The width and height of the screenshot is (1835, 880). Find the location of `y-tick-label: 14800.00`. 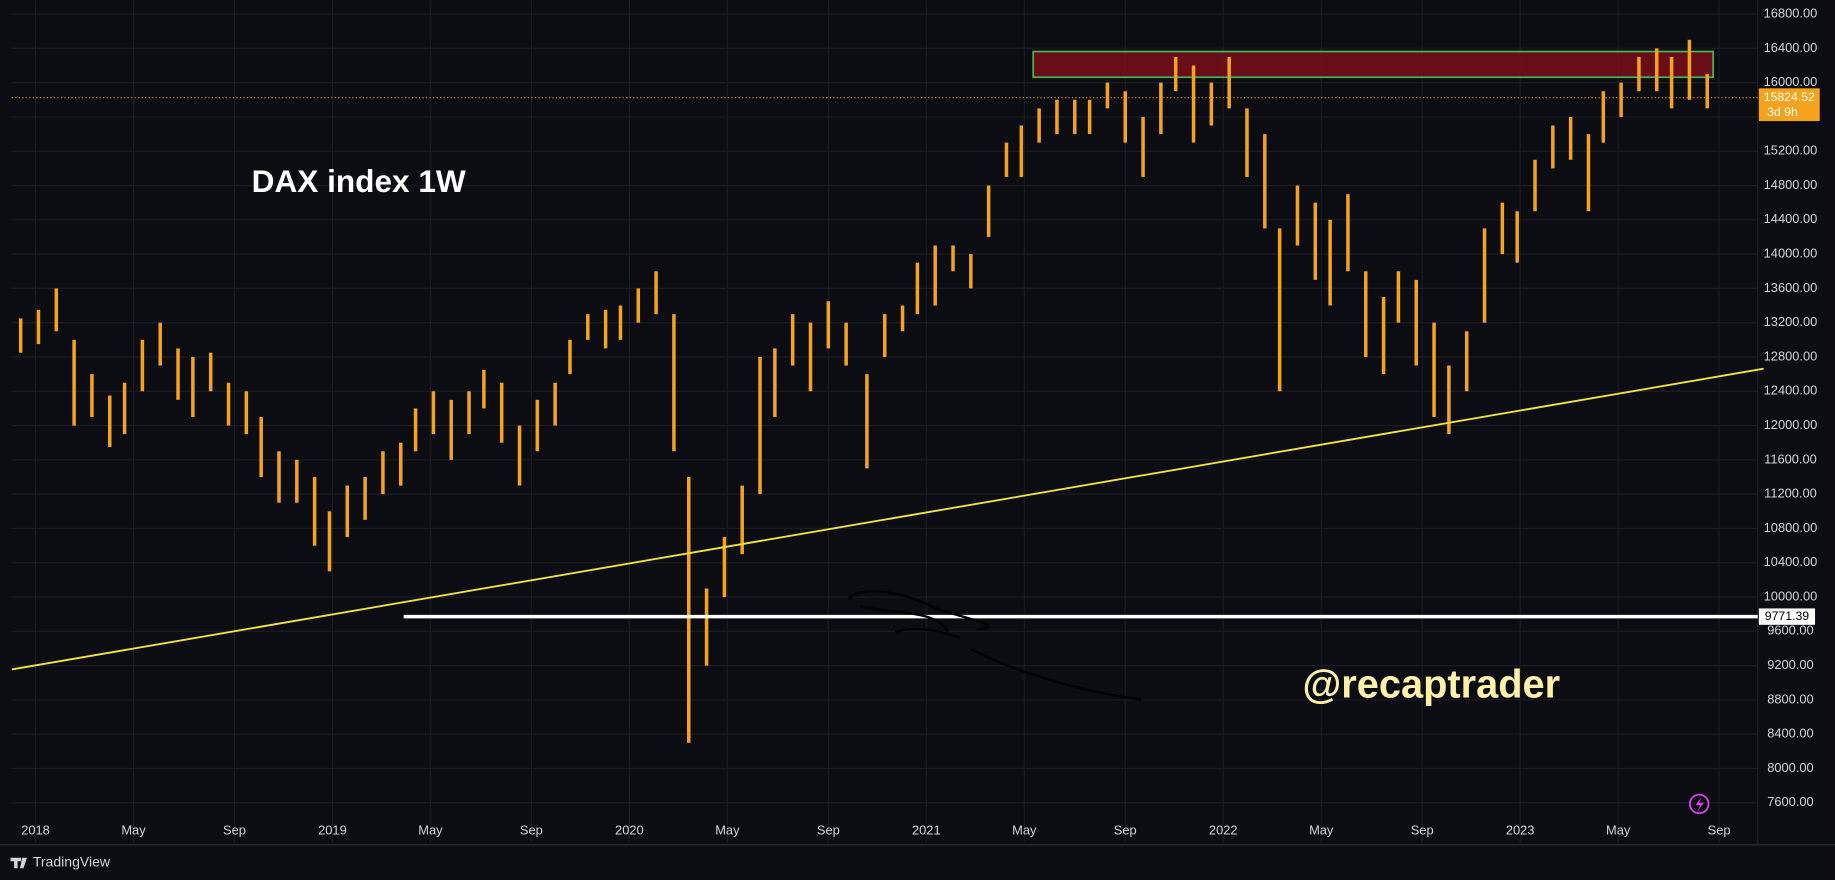

y-tick-label: 14800.00 is located at coordinates (1791, 184).